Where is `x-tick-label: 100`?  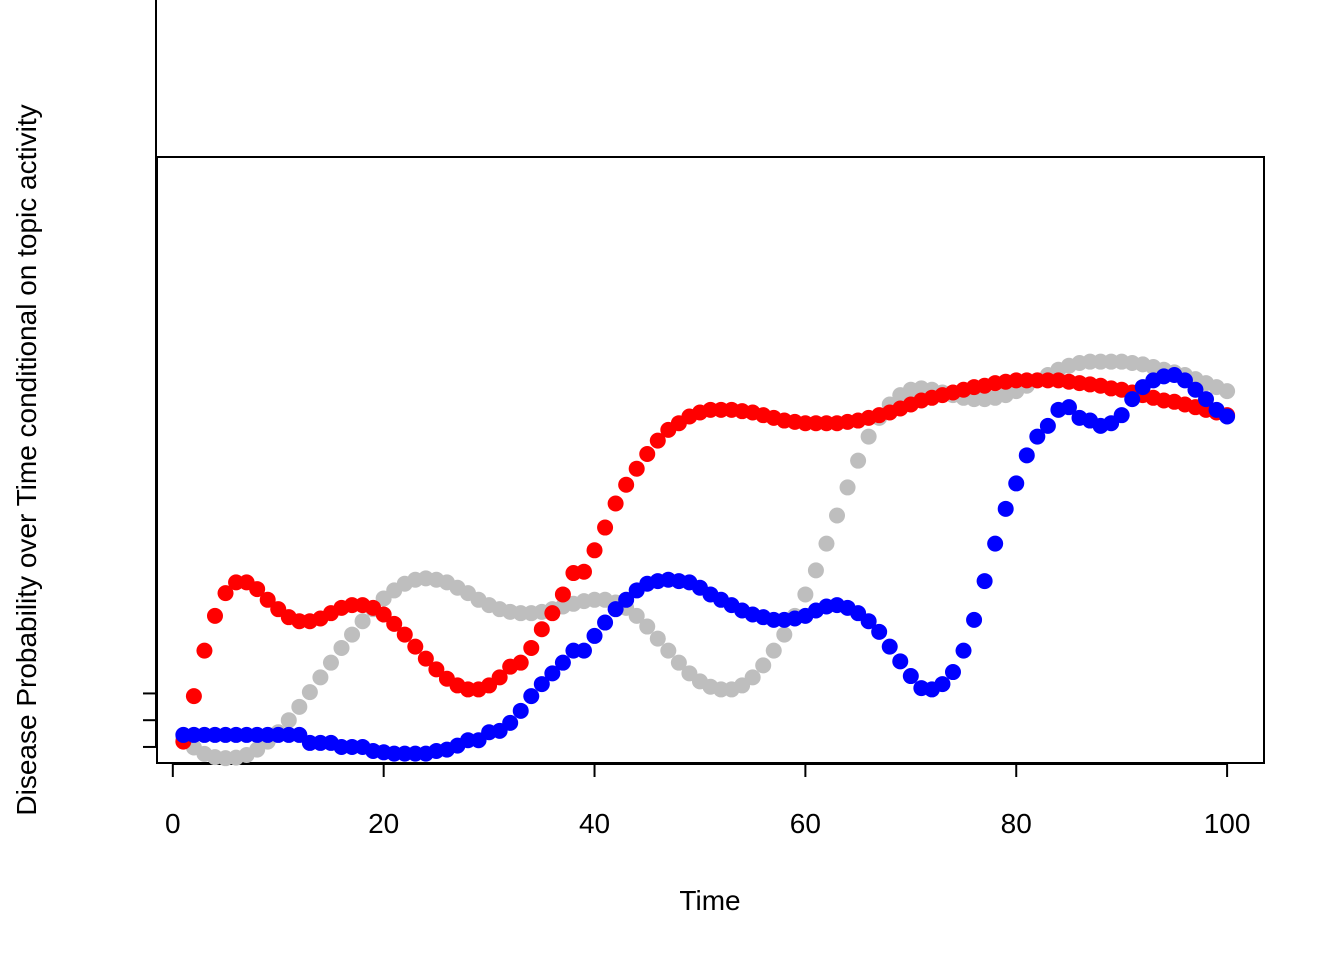 x-tick-label: 100 is located at coordinates (1227, 823).